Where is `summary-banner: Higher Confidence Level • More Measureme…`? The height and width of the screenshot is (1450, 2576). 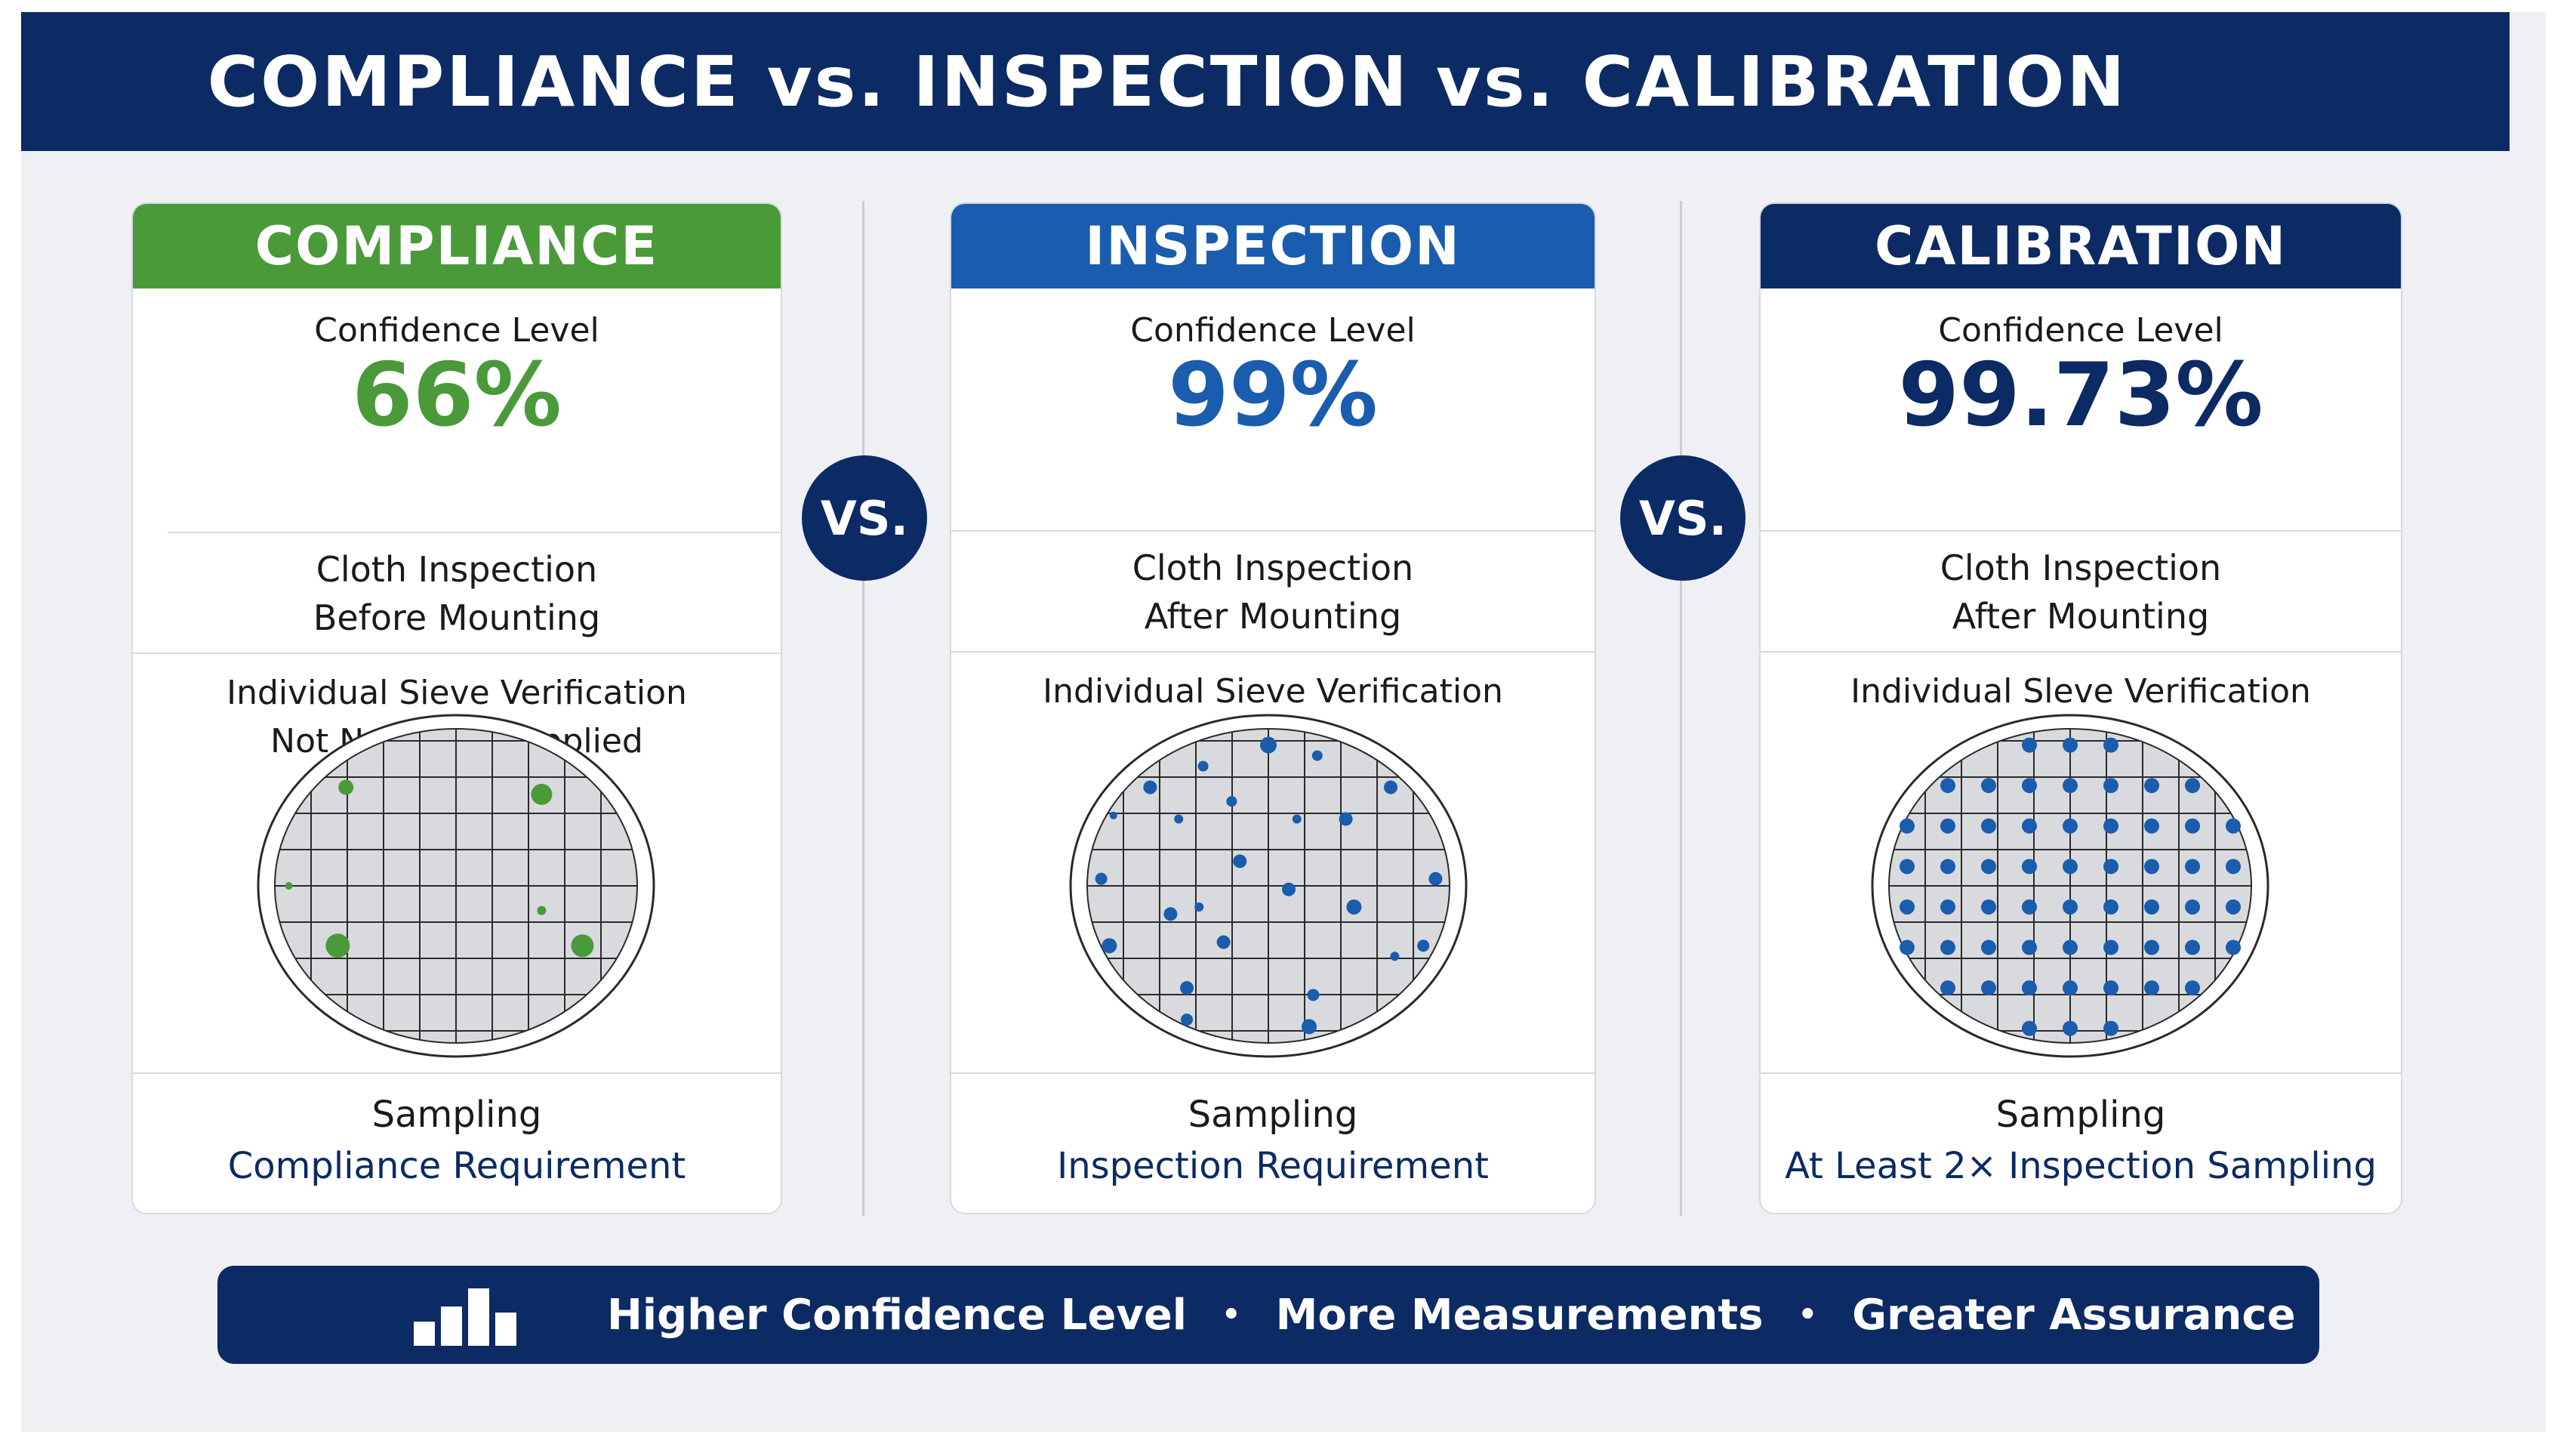 summary-banner: Higher Confidence Level • More Measureme… is located at coordinates (1268, 1315).